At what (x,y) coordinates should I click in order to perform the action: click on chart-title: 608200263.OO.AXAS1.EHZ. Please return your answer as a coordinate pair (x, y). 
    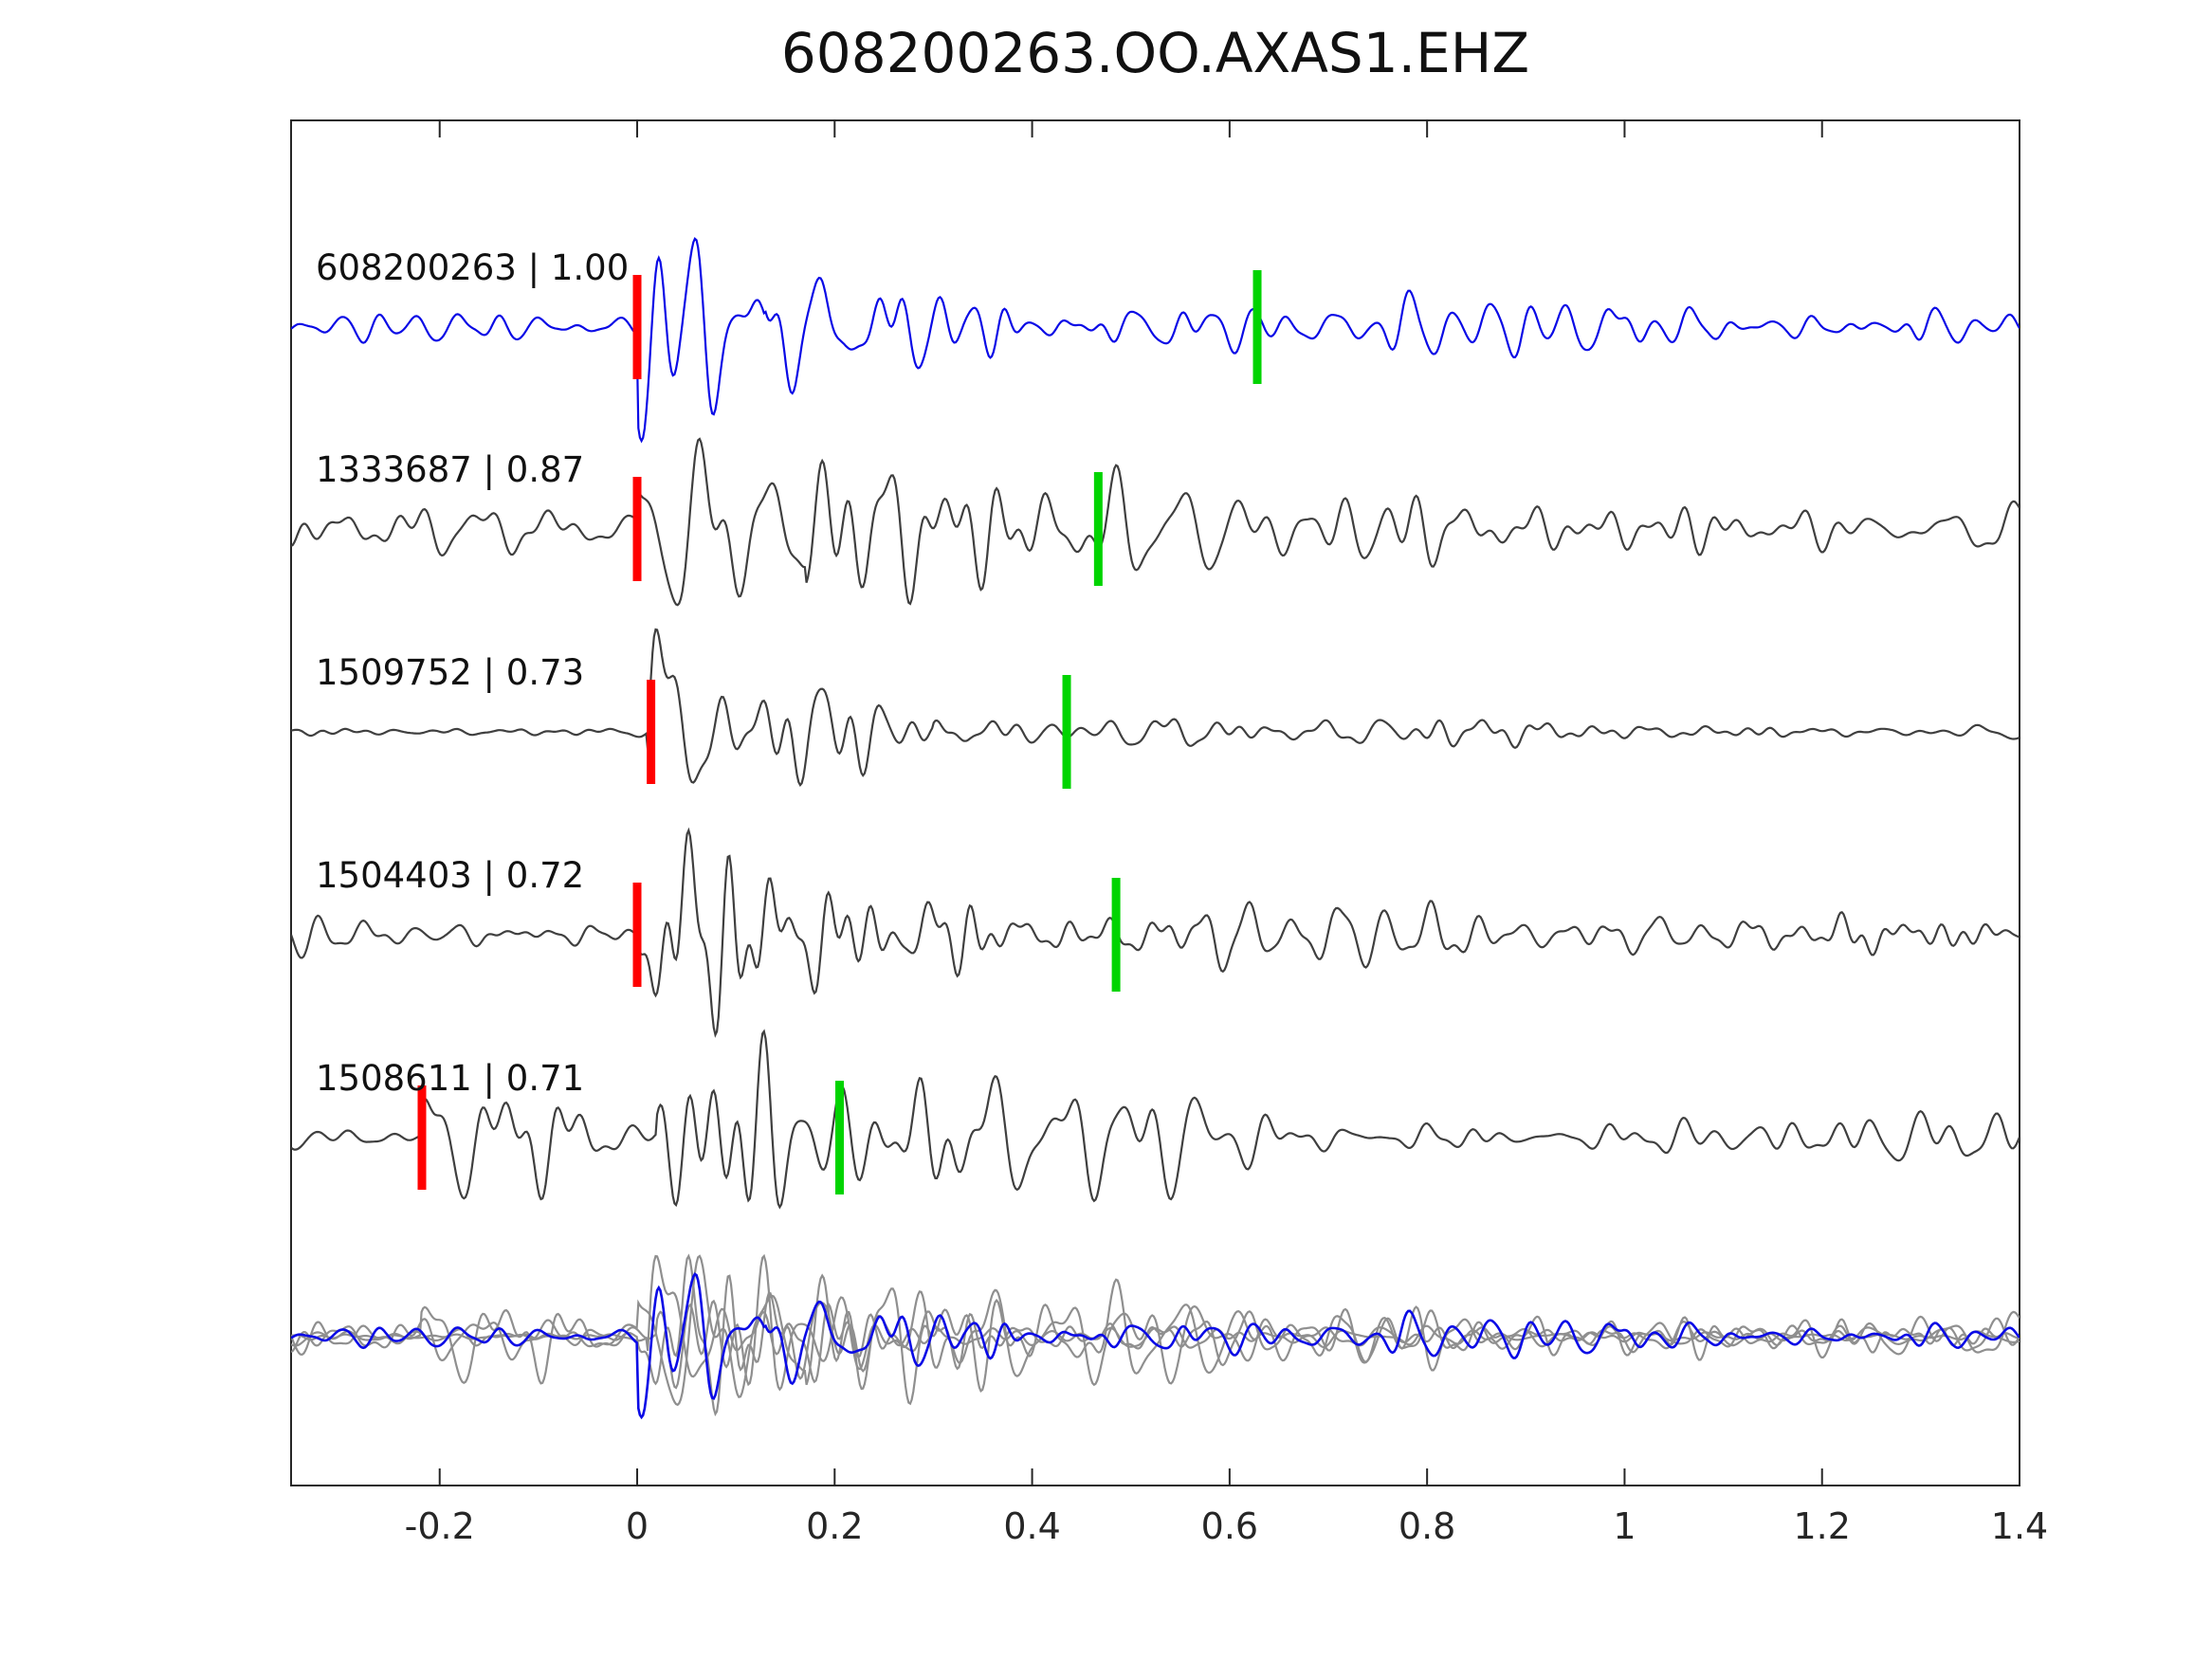
    Looking at the image, I should click on (1155, 53).